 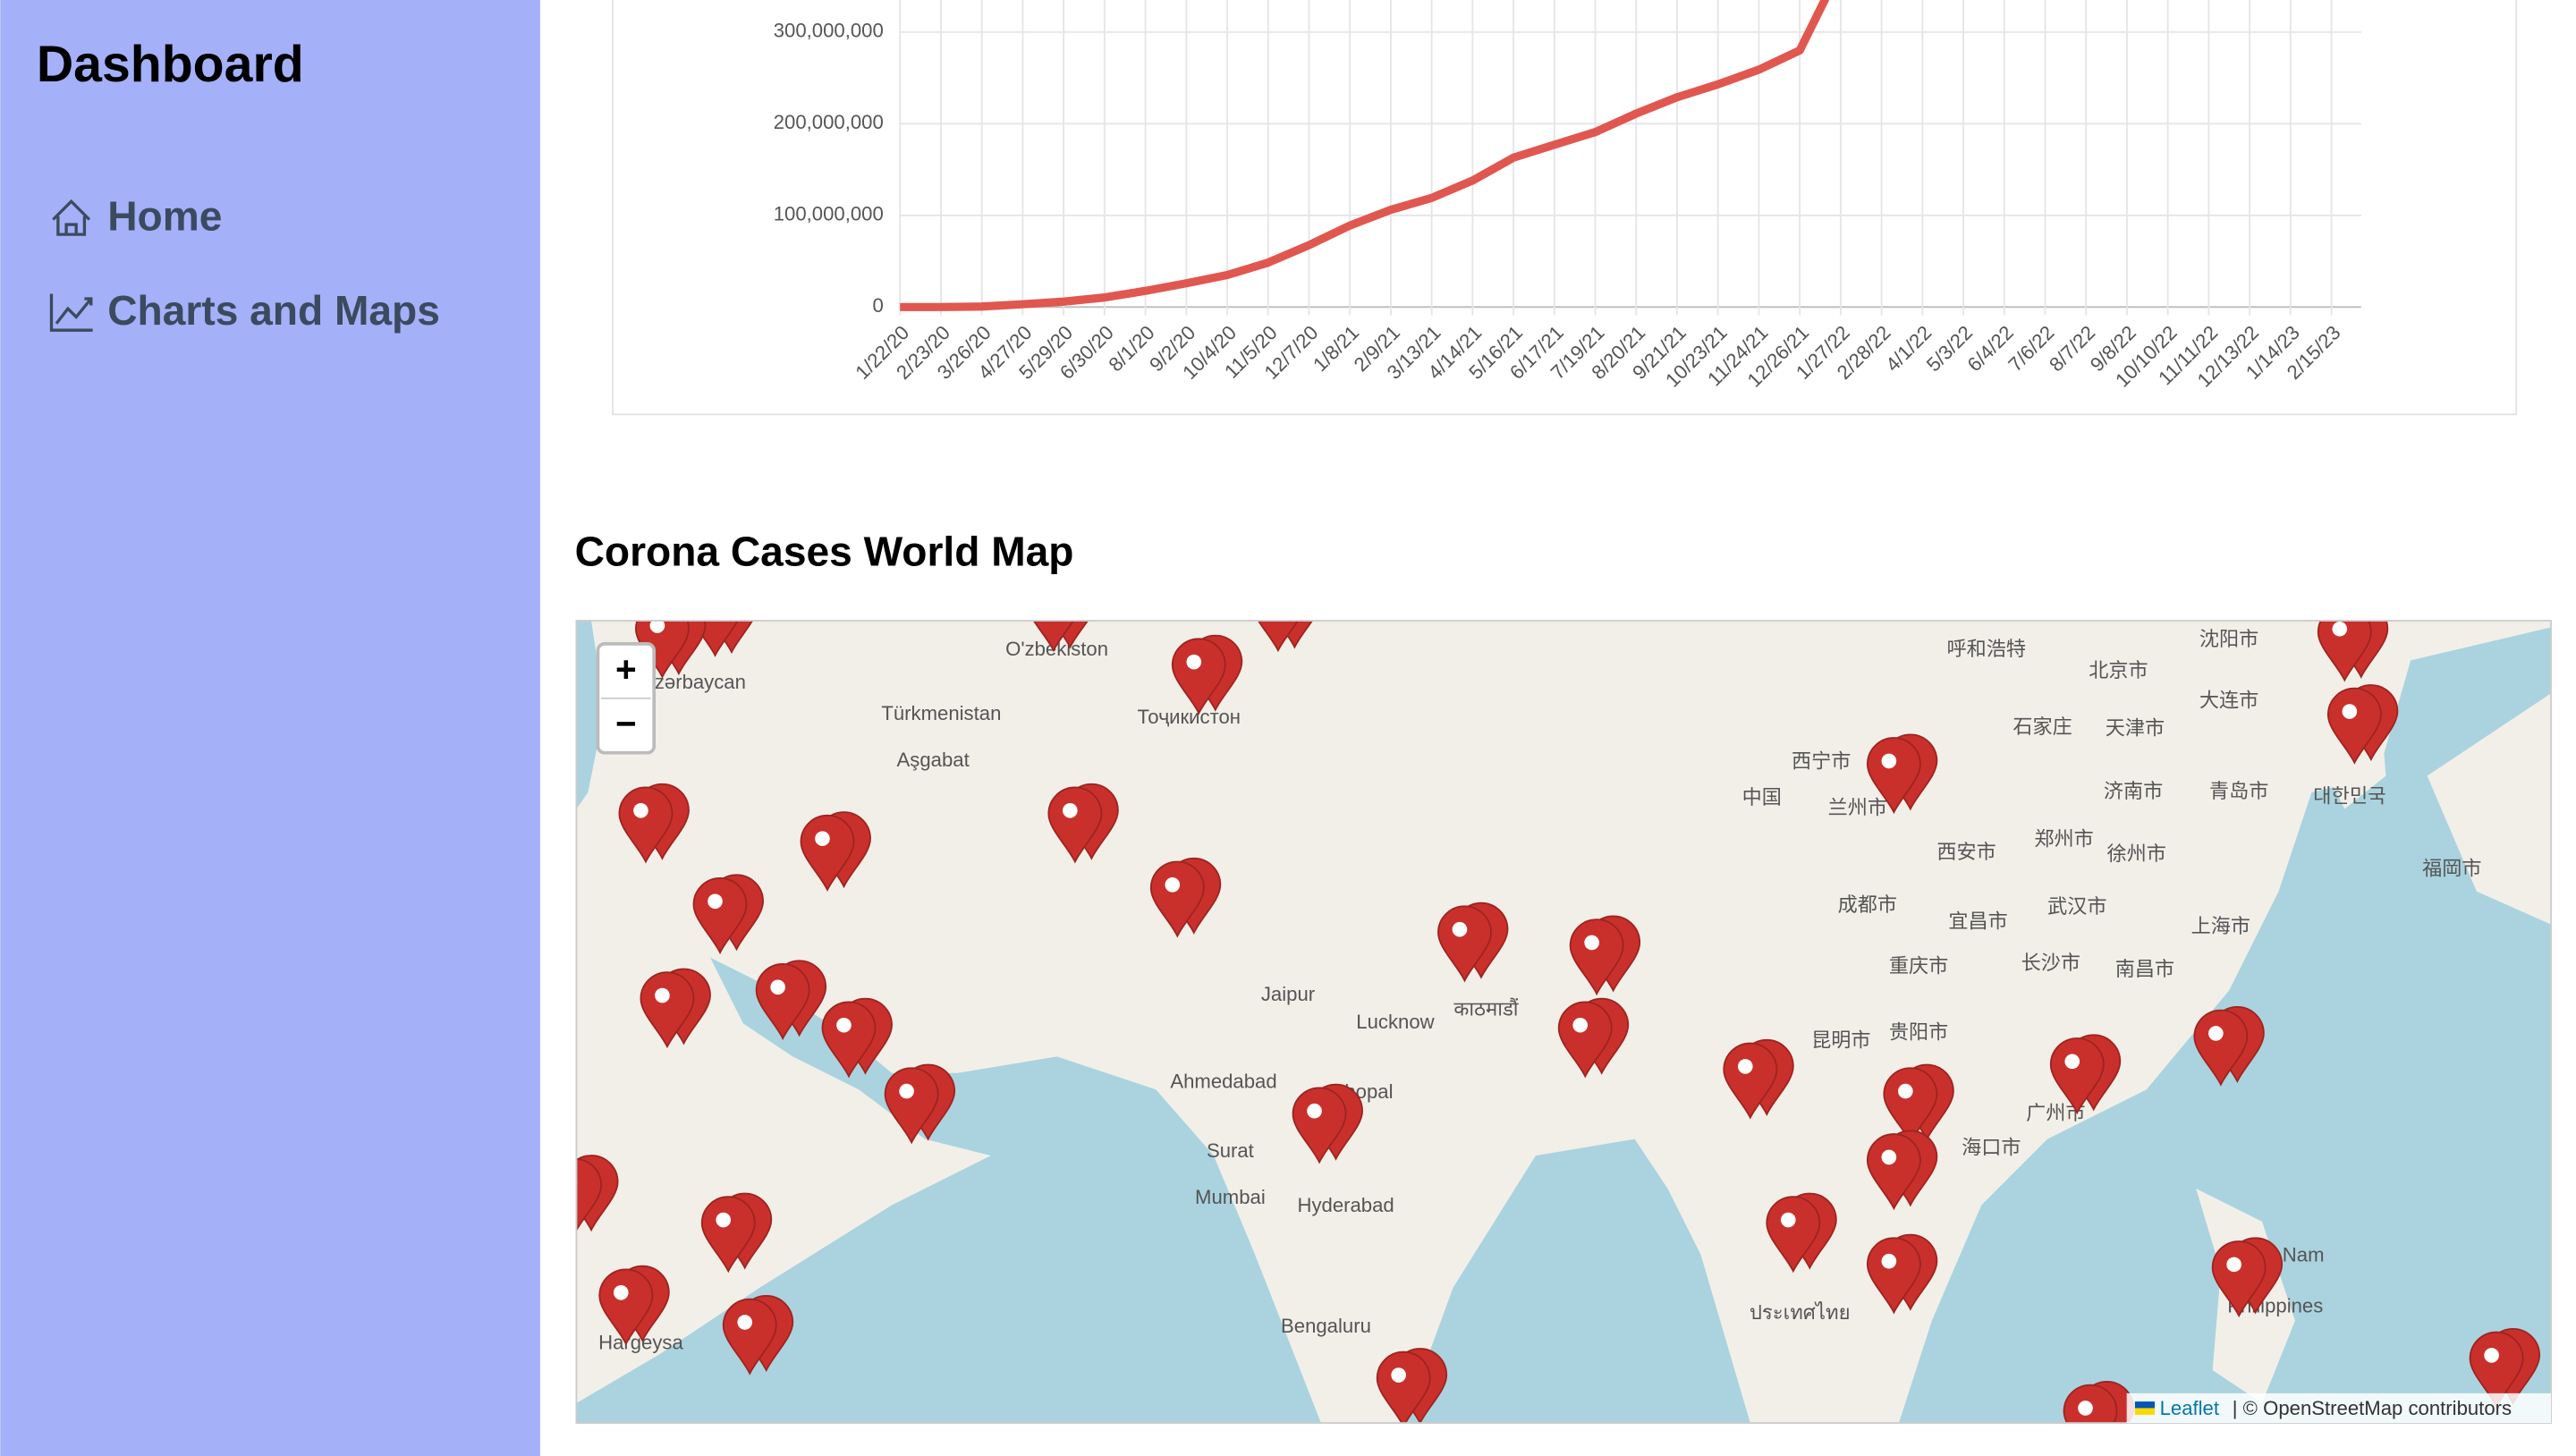 I want to click on attribution-link: Leaflet, so click(x=2189, y=1408).